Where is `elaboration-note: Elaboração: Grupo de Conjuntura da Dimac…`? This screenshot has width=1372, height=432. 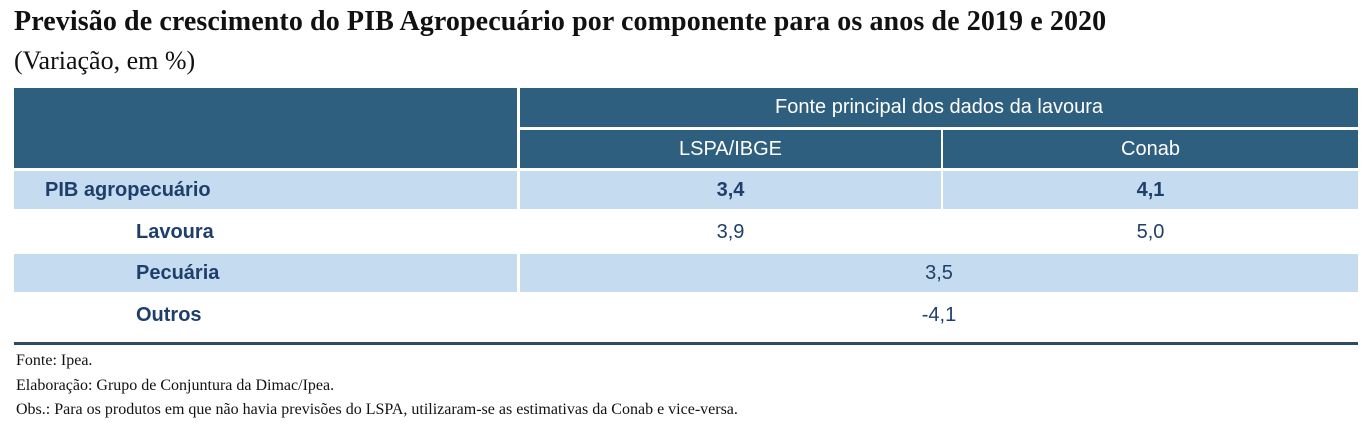
elaboration-note: Elaboração: Grupo de Conjuntura da Dimac… is located at coordinates (175, 385).